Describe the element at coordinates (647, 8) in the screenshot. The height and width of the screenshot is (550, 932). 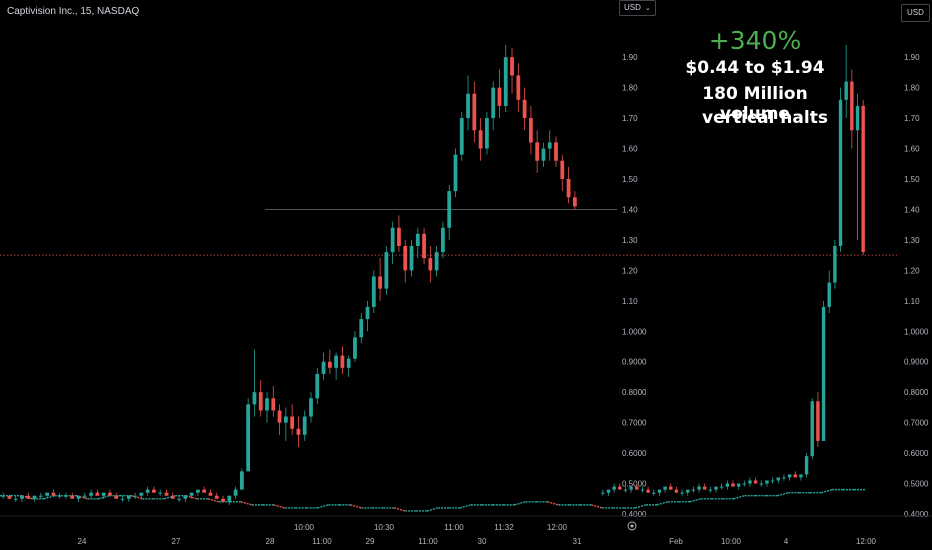
I see `chevron-down-icon: ⌄` at that location.